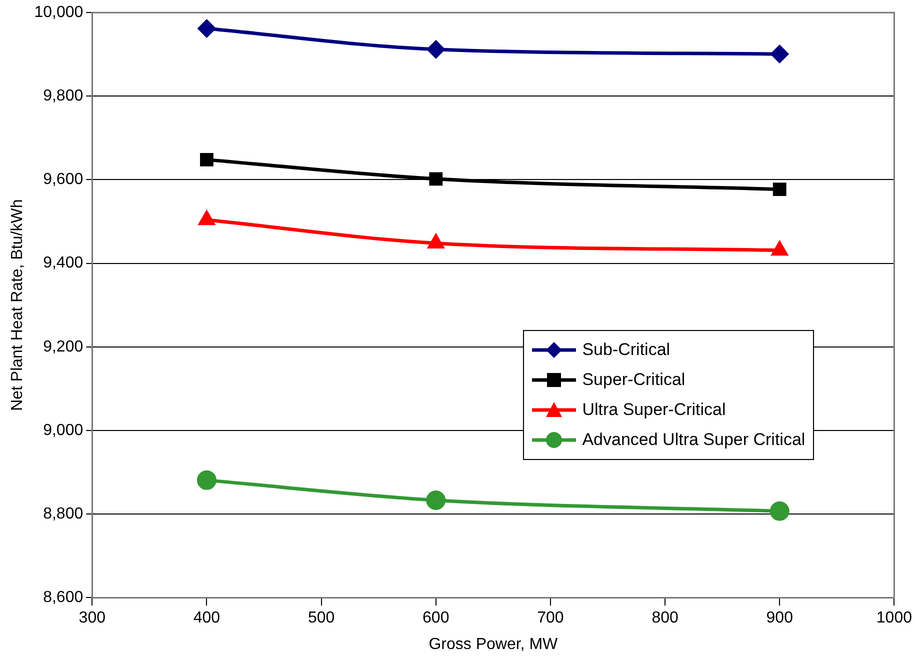 This screenshot has height=662, width=915. What do you see at coordinates (634, 380) in the screenshot?
I see `legend-label: Super-Critical` at bounding box center [634, 380].